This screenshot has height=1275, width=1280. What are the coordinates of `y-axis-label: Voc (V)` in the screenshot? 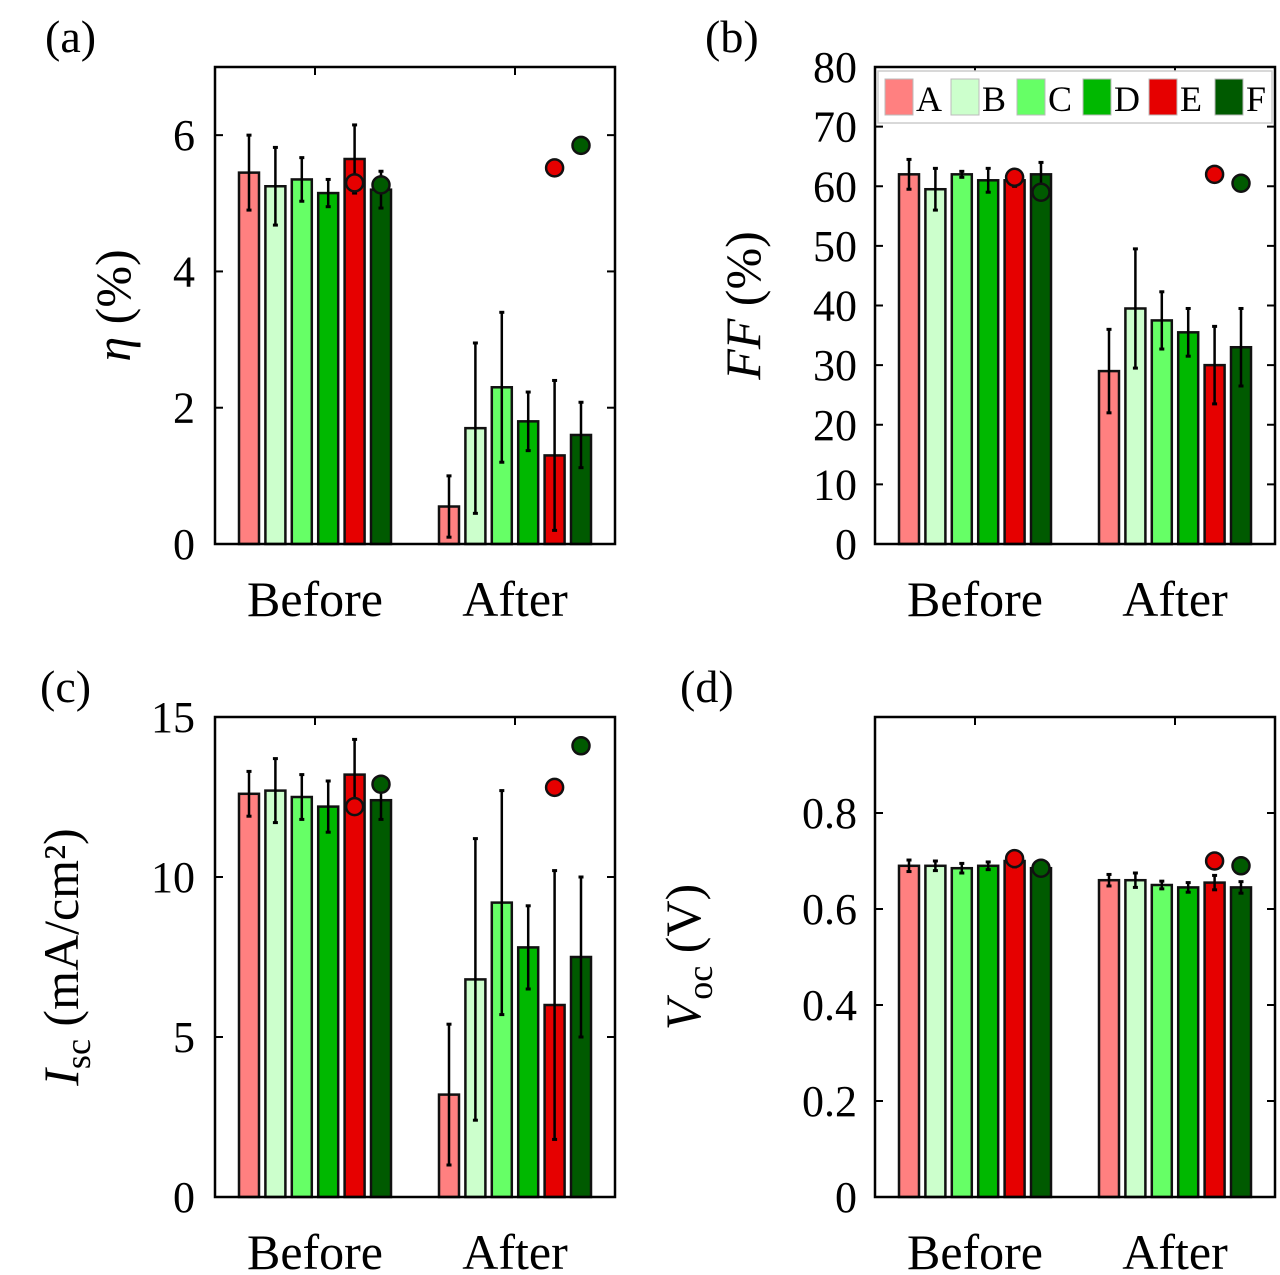 It's located at (687, 957).